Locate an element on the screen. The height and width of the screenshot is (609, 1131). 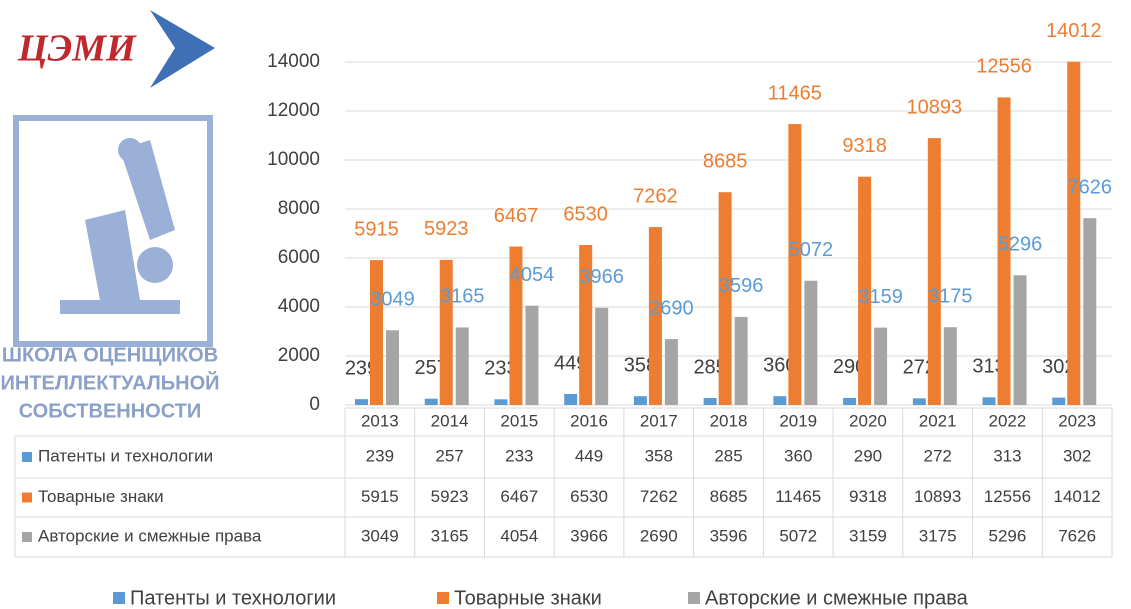
logo-line: ИНТЕЛЛЕКТУАЛЬНОЙ is located at coordinates (109, 382).